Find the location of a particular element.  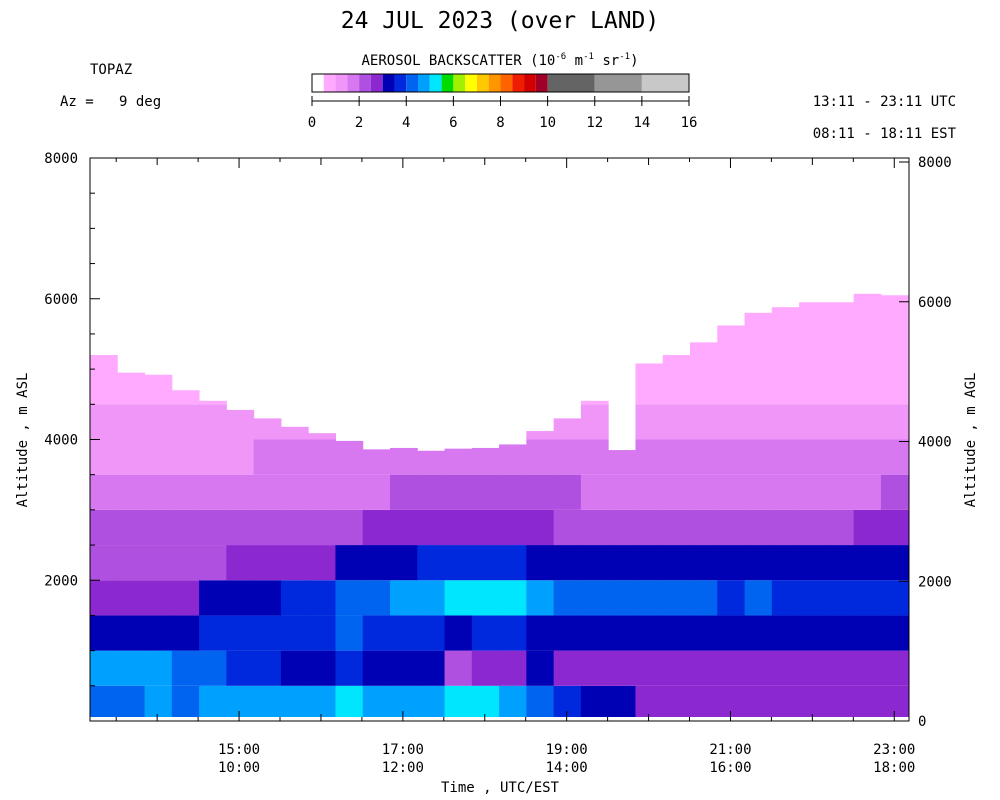

colorbar-title: AEROSOL BACKSCATTER (10-6 m-1 sr-1) is located at coordinates (500, 60).